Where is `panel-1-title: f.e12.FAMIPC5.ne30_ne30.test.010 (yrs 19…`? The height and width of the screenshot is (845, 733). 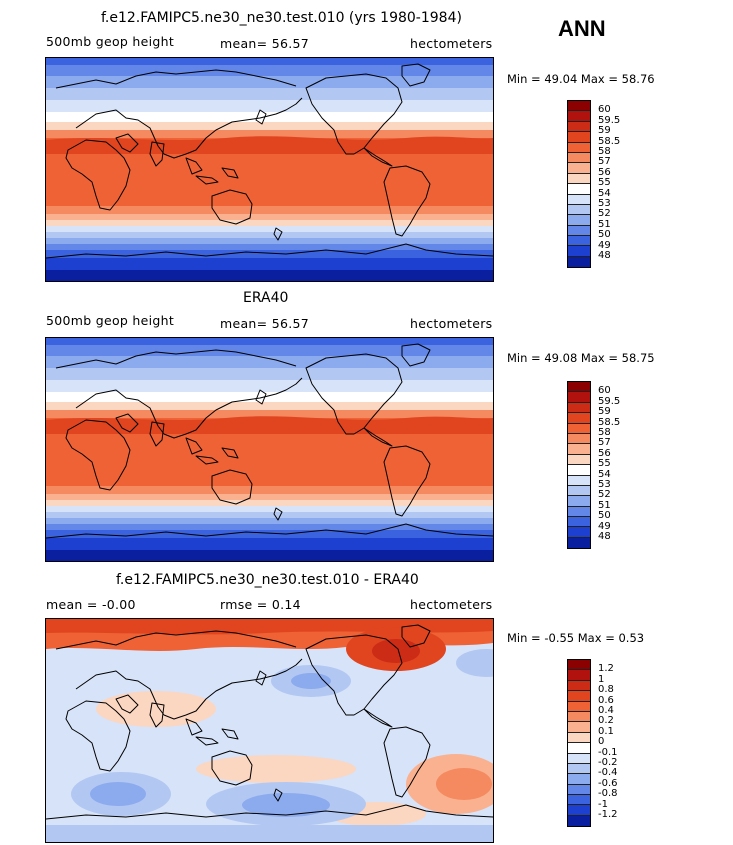
panel-1-title: f.e12.FAMIPC5.ne30_ne30.test.010 (yrs 19… is located at coordinates (281, 18).